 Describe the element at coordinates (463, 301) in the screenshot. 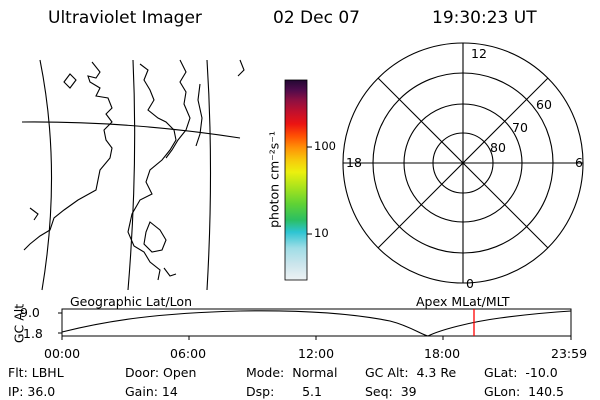

I see `apex-caption: Apex MLat/MLT` at that location.